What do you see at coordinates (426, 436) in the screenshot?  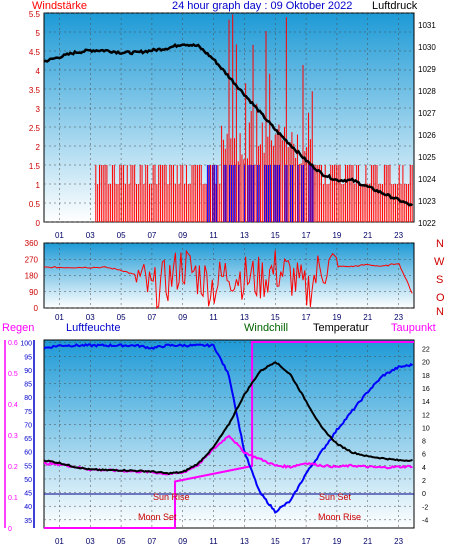 I see `temperature-axis: -4 -2 0 2 4 6 8 10 12 14 16 18 20 22` at bounding box center [426, 436].